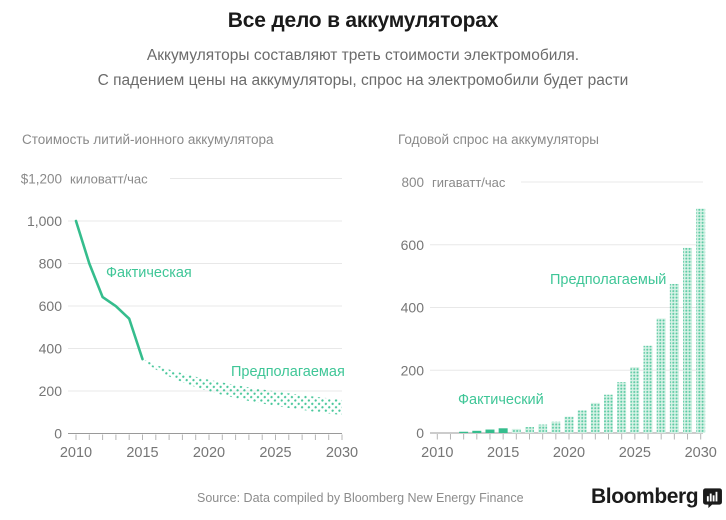 The width and height of the screenshot is (726, 520). I want to click on actual-cost-line, so click(109, 290).